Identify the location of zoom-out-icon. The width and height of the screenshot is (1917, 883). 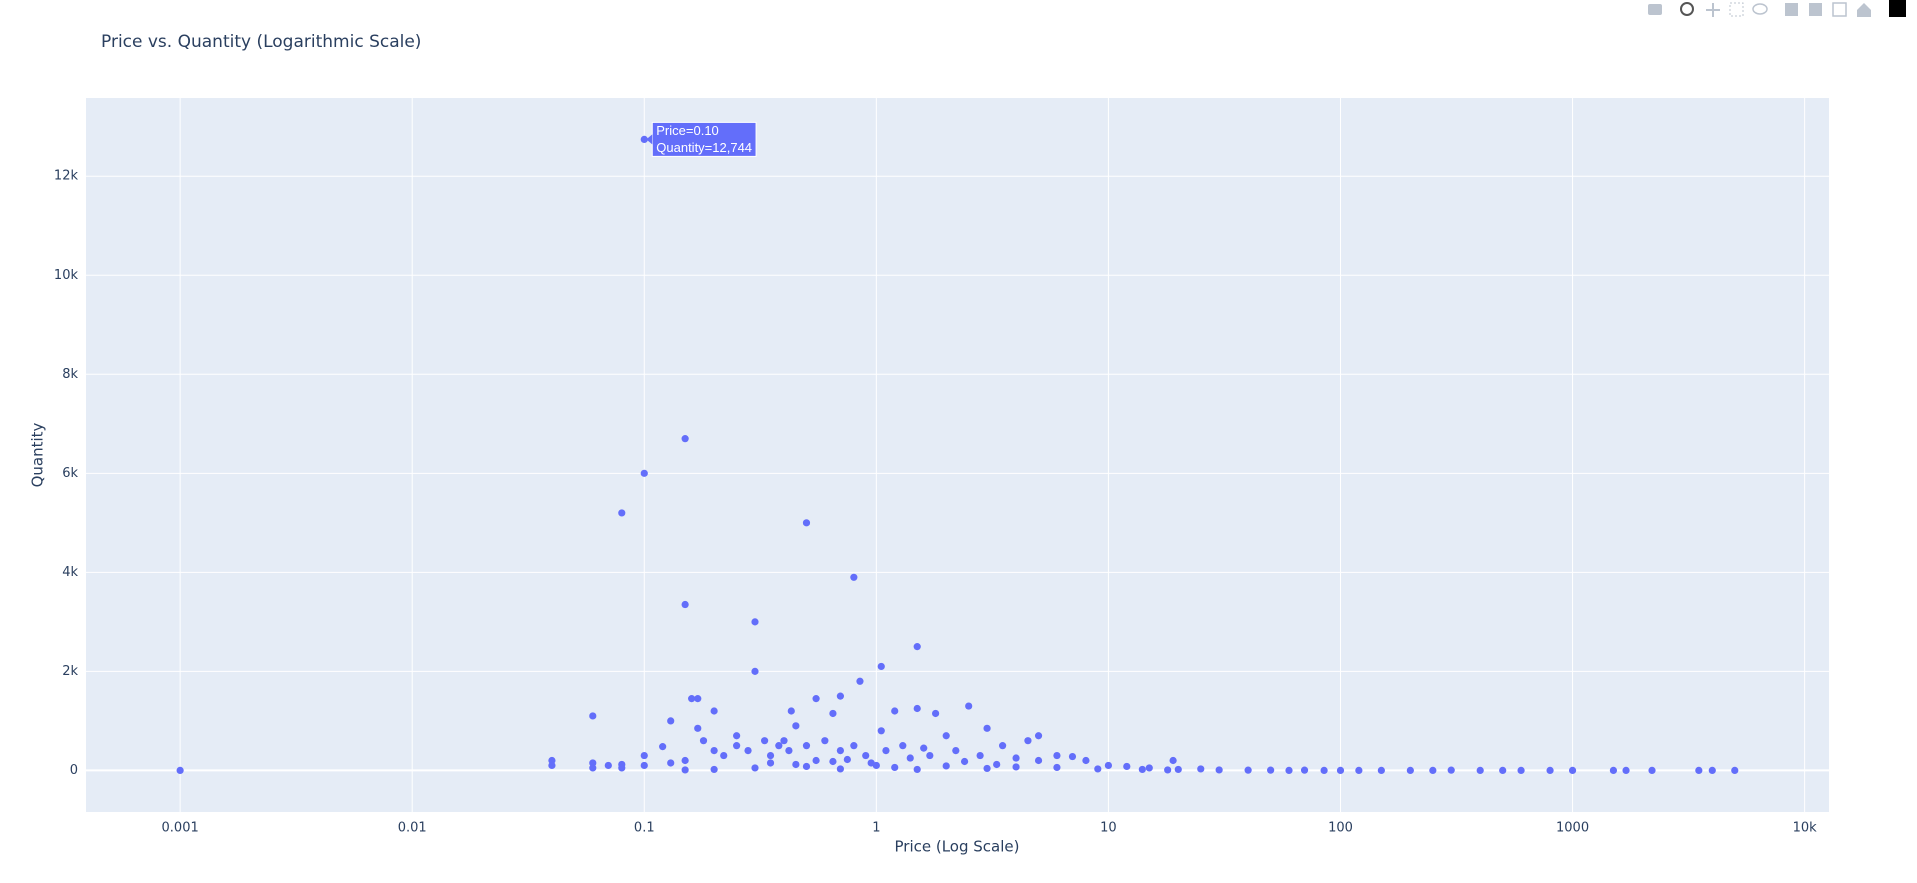
(1815, 9).